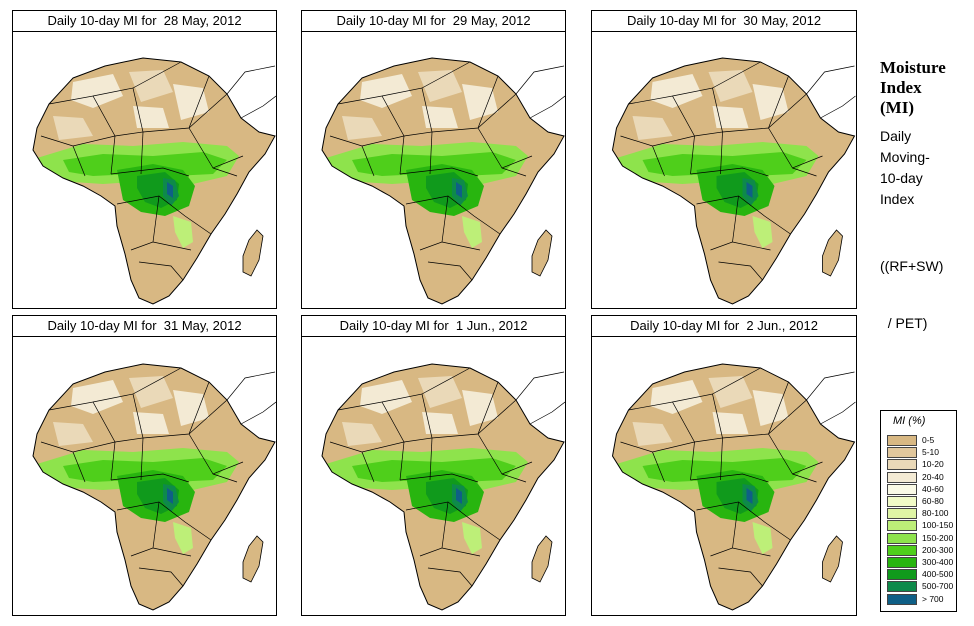 Image resolution: width=974 pixels, height=626 pixels. What do you see at coordinates (904, 323) in the screenshot?
I see `index-formula-line2: / PET)` at bounding box center [904, 323].